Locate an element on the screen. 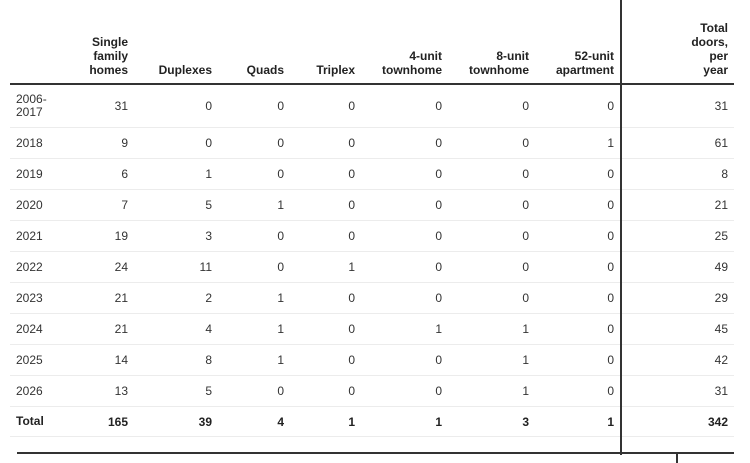  townhome-4-unit-column-header: 4-unit townhome is located at coordinates (404, 42).